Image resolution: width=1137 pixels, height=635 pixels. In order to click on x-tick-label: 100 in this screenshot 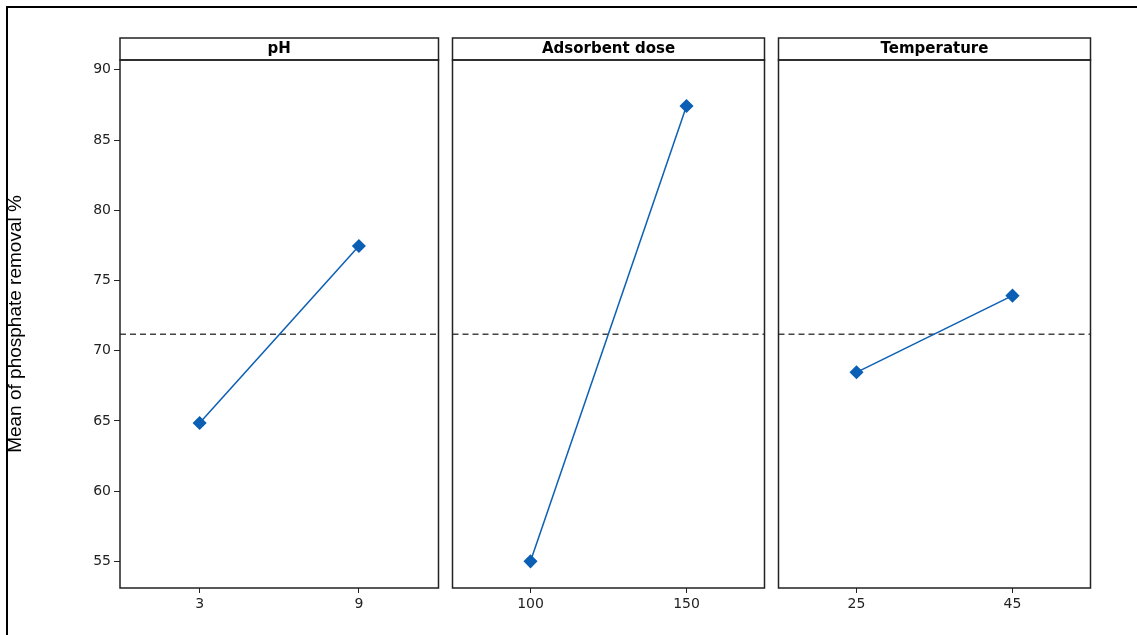, I will do `click(530, 603)`.